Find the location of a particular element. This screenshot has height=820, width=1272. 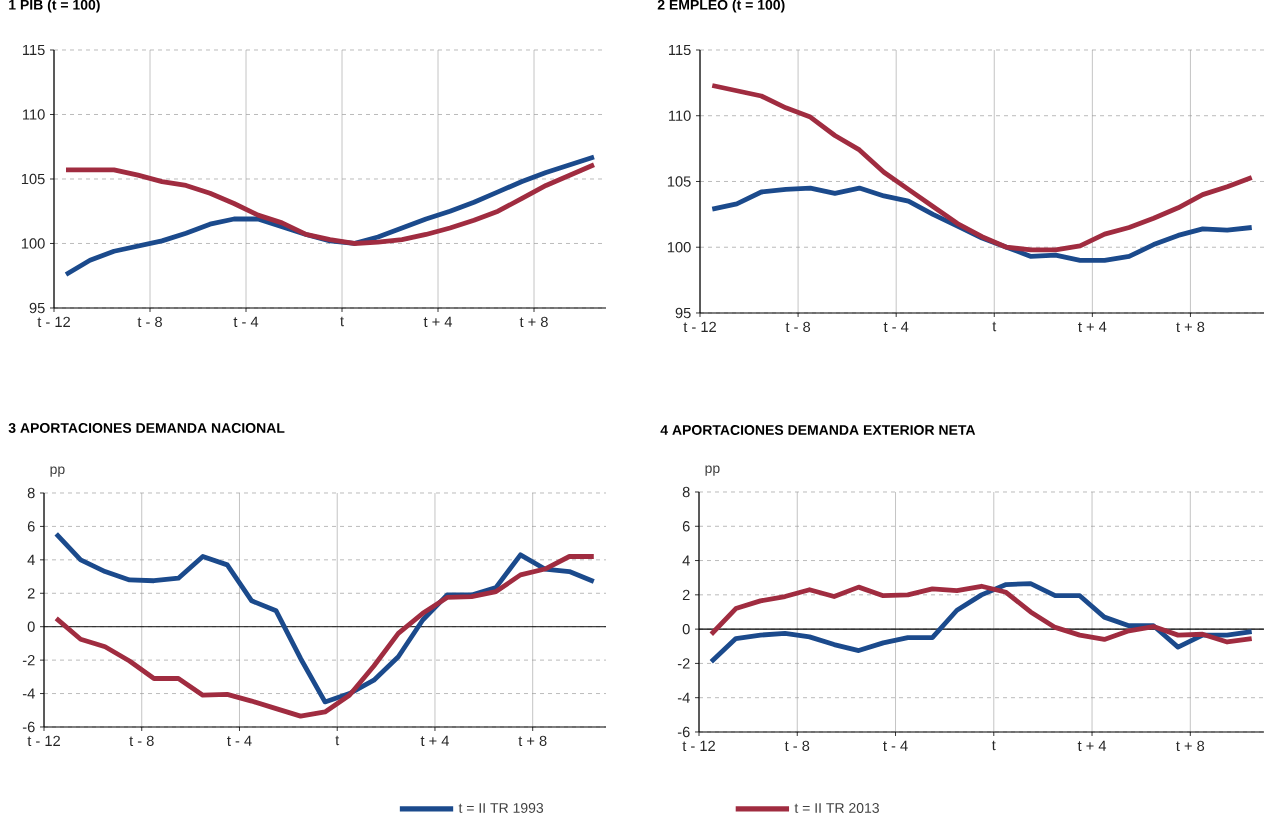

chart-title: 1 PIB (t = 100) is located at coordinates (54, 6).